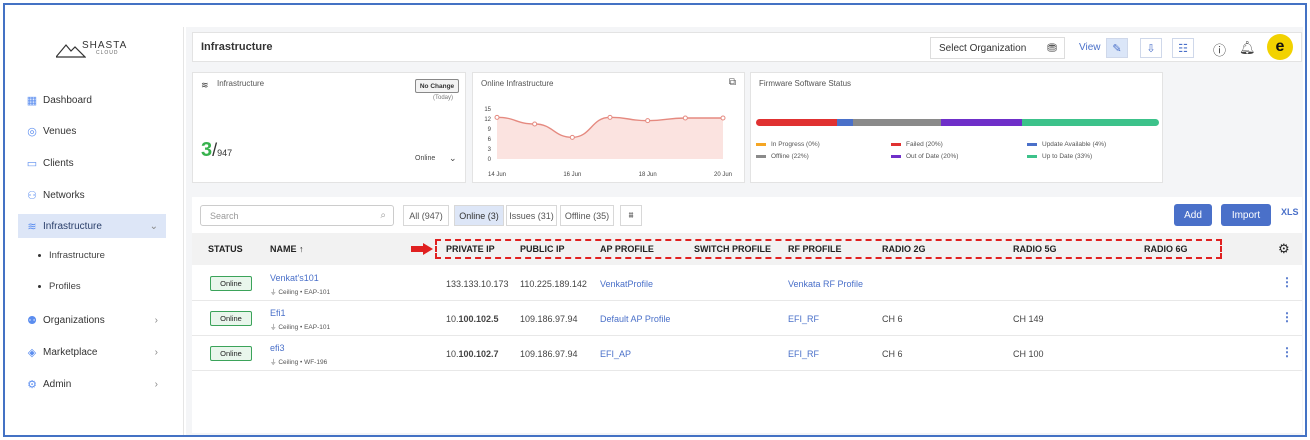 The height and width of the screenshot is (440, 1310). Describe the element at coordinates (732, 82) in the screenshot. I see `expand-icon: ⧉` at that location.